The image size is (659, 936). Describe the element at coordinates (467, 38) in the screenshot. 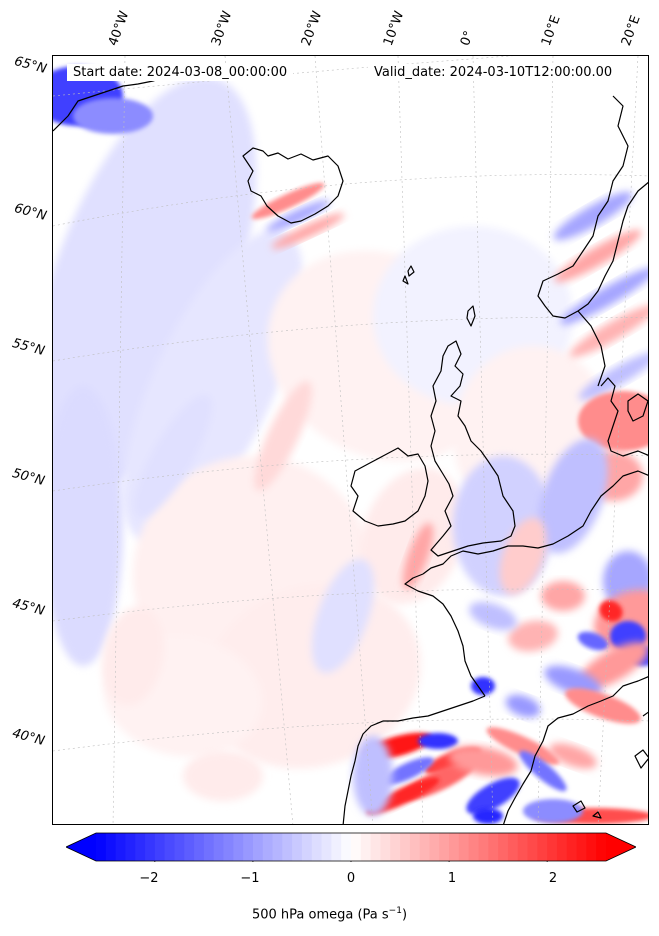

I see `lon-label-0: 0°` at that location.